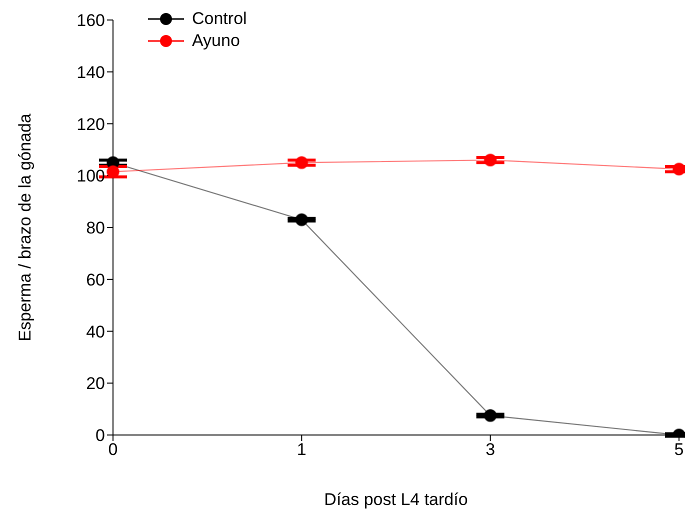 This screenshot has height=529, width=693. What do you see at coordinates (216, 41) in the screenshot?
I see `legend-label: Ayuno` at bounding box center [216, 41].